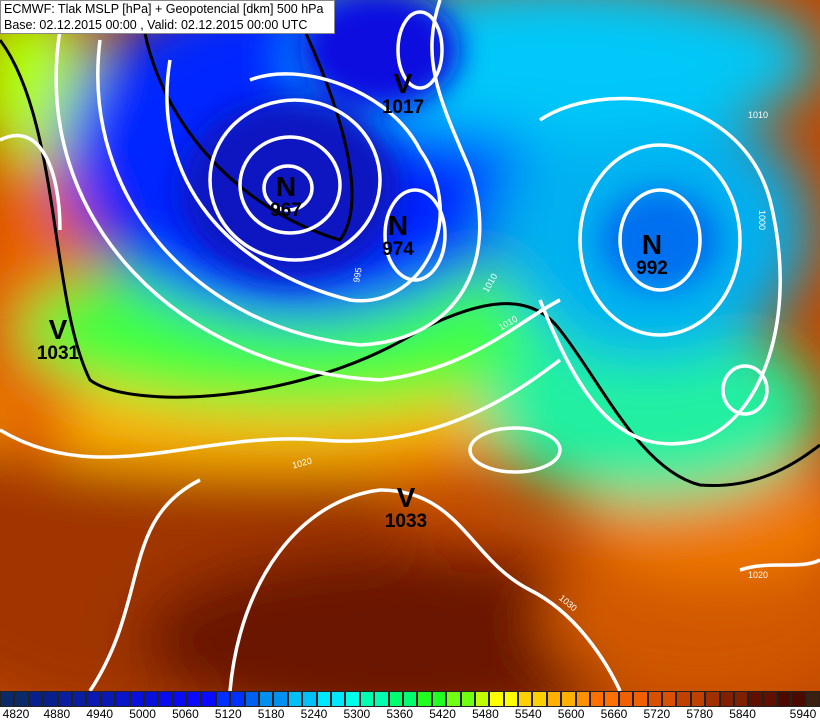 This screenshot has width=820, height=721. I want to click on colorbar-tick-label: 5360, so click(400, 714).